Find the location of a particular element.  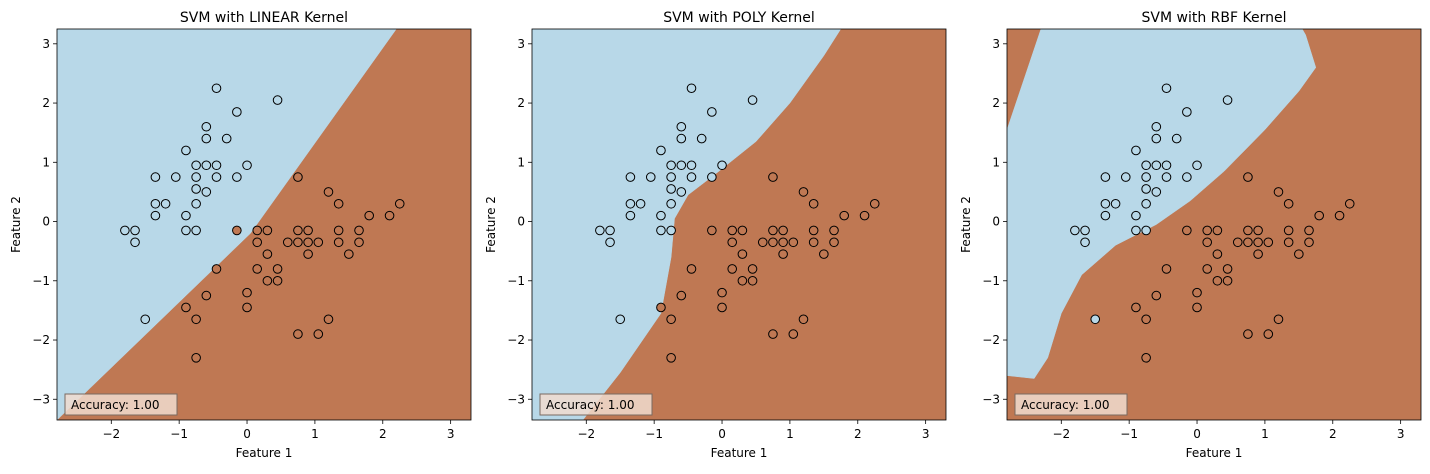

y-tick-label: −2 is located at coordinates (516, 340).